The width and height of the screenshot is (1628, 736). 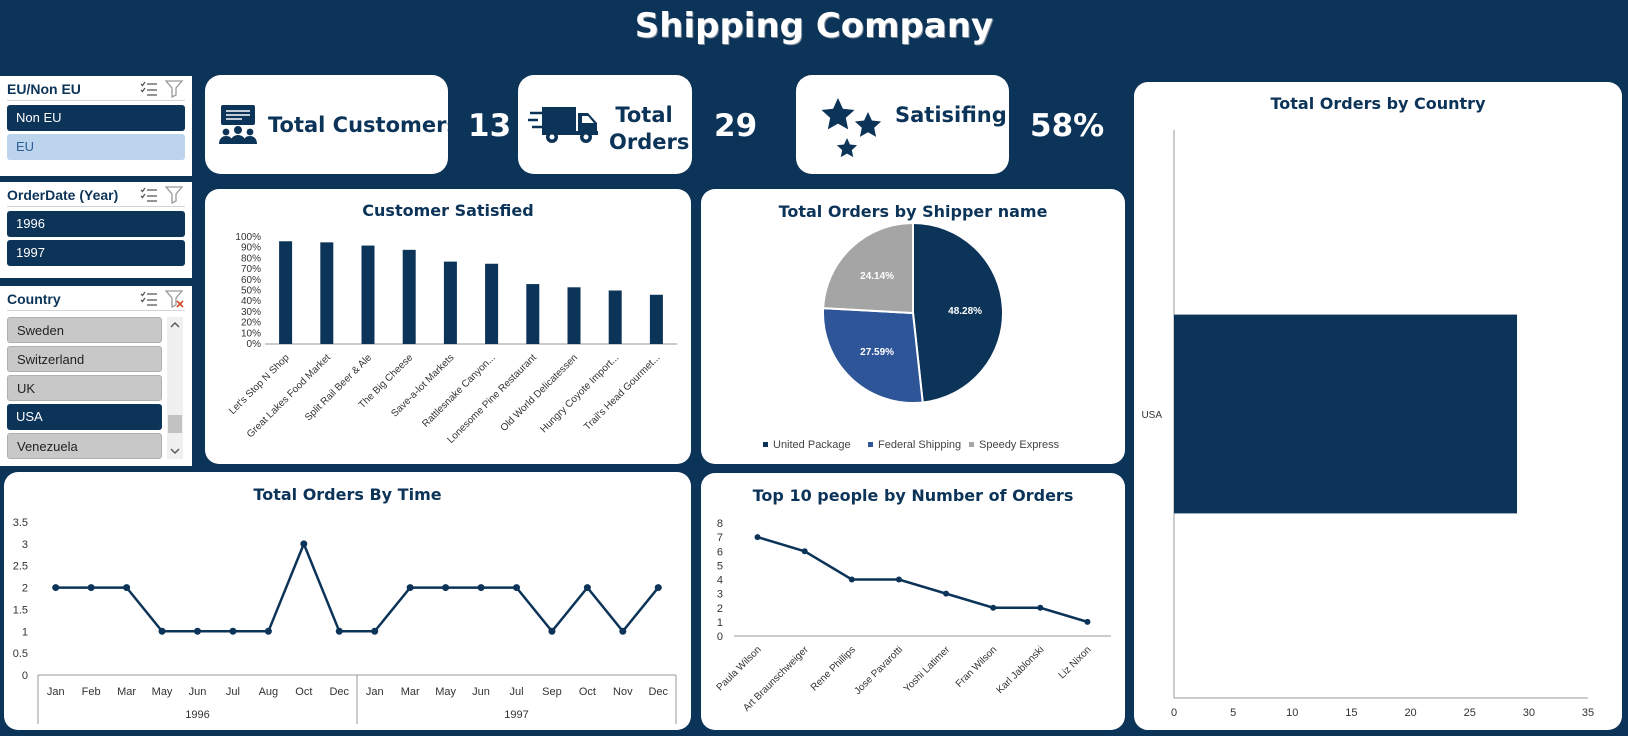 What do you see at coordinates (175, 424) in the screenshot?
I see `scrollbar-thumb` at bounding box center [175, 424].